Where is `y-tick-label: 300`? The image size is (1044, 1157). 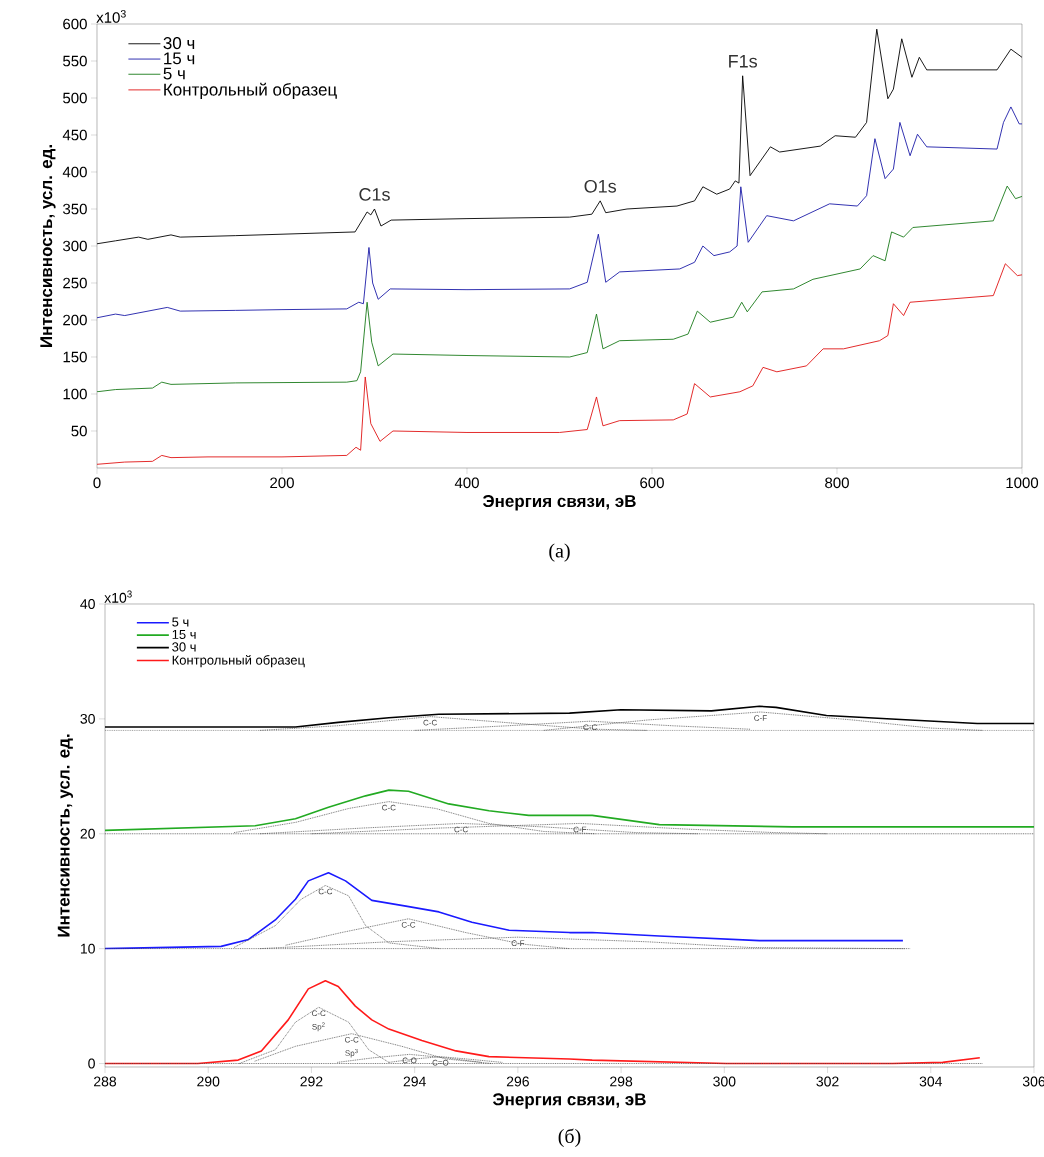
y-tick-label: 300 is located at coordinates (75, 246).